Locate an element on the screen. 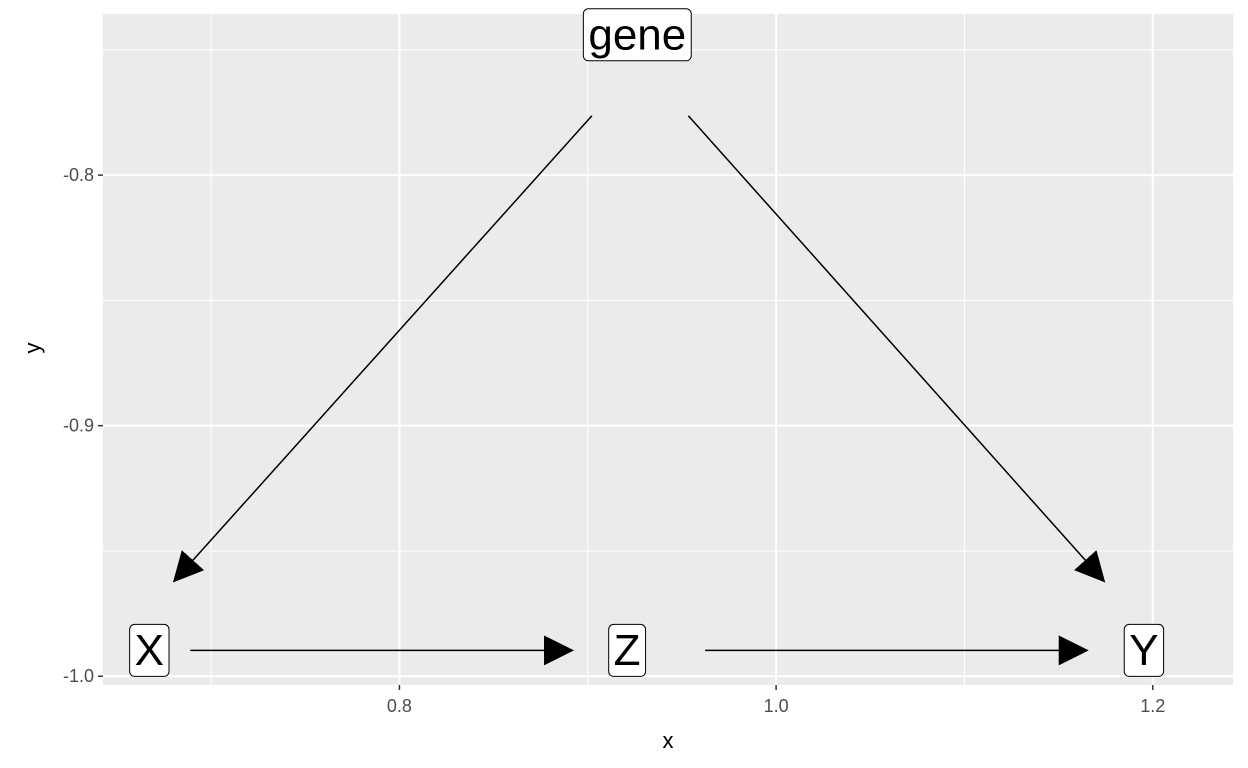 Image resolution: width=1248 pixels, height=768 pixels. node-label-text: Y is located at coordinates (1143, 650).